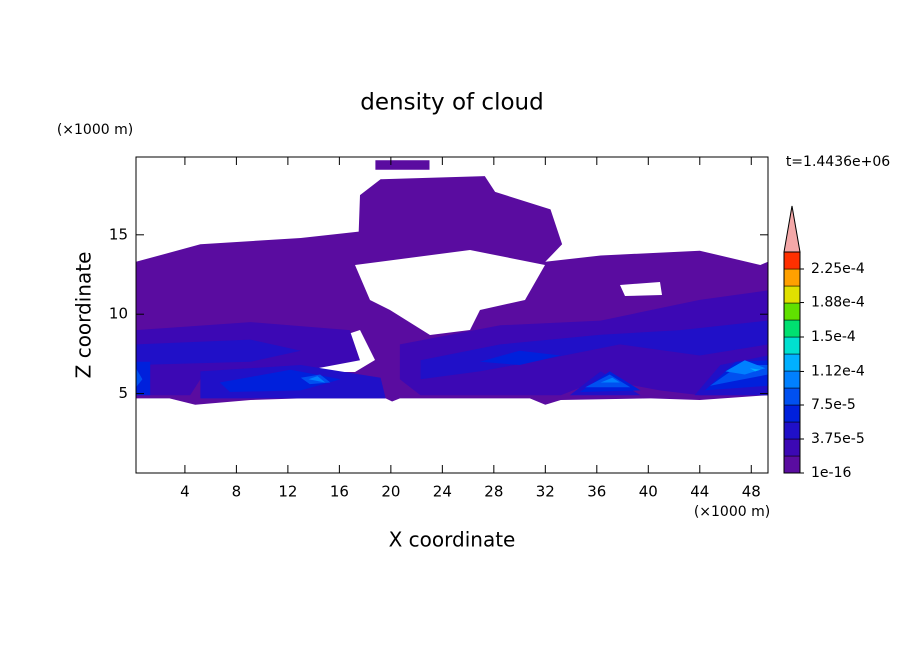  Describe the element at coordinates (838, 162) in the screenshot. I see `time-label: t=1.4436e+06` at that location.